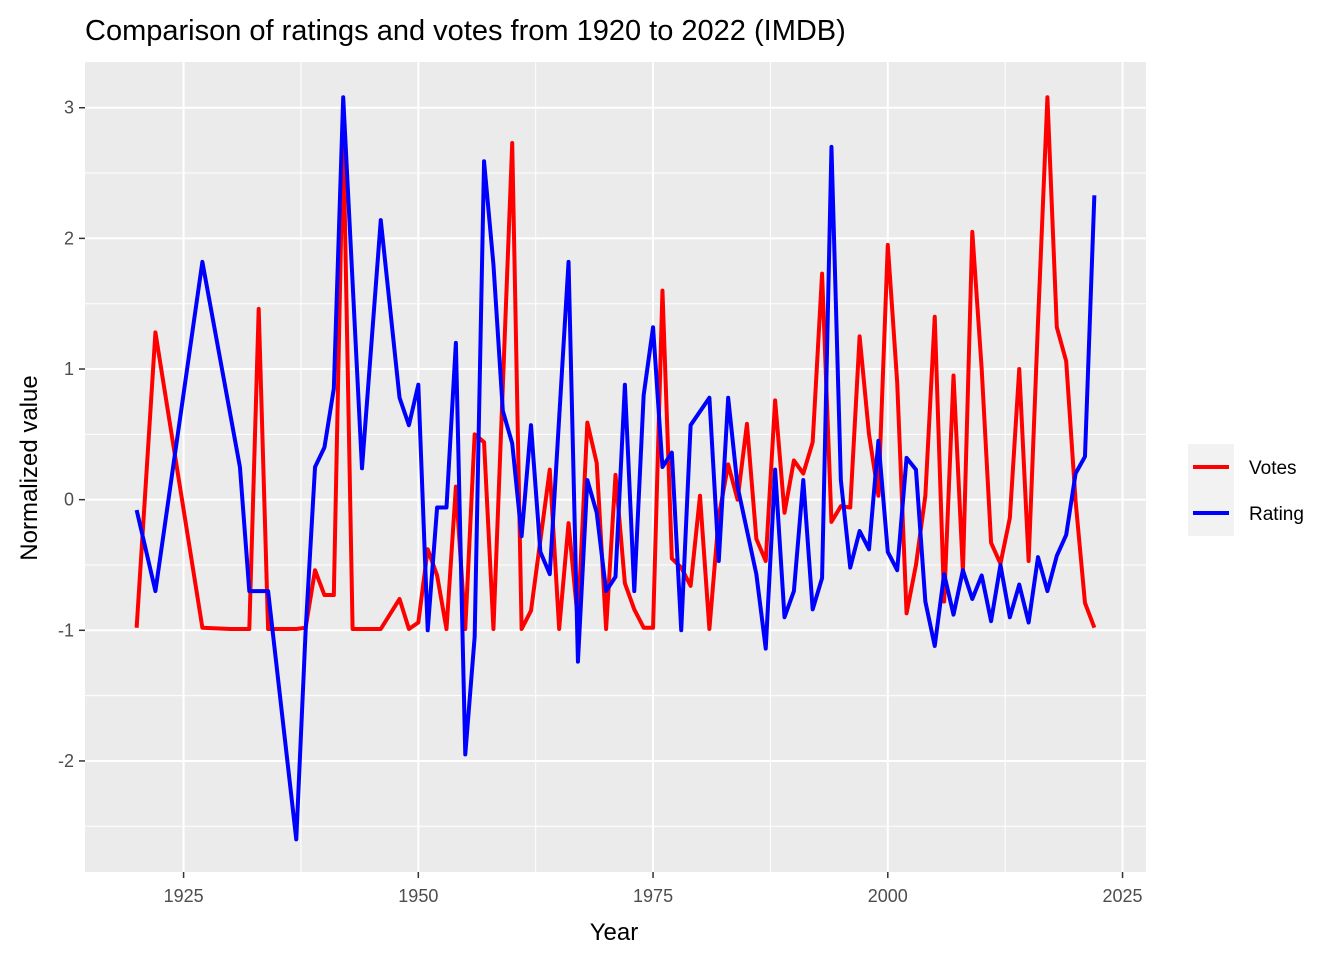 This screenshot has height=960, width=1344. I want to click on y-tick-label: -2, so click(66, 761).